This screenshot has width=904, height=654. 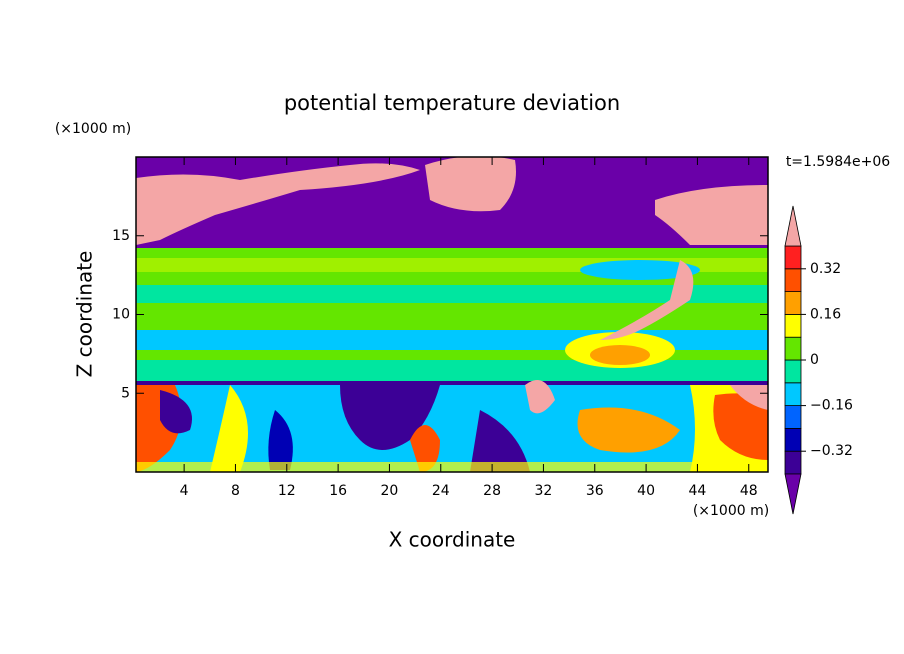 I want to click on chart-title: potential temperature deviation, so click(x=452, y=103).